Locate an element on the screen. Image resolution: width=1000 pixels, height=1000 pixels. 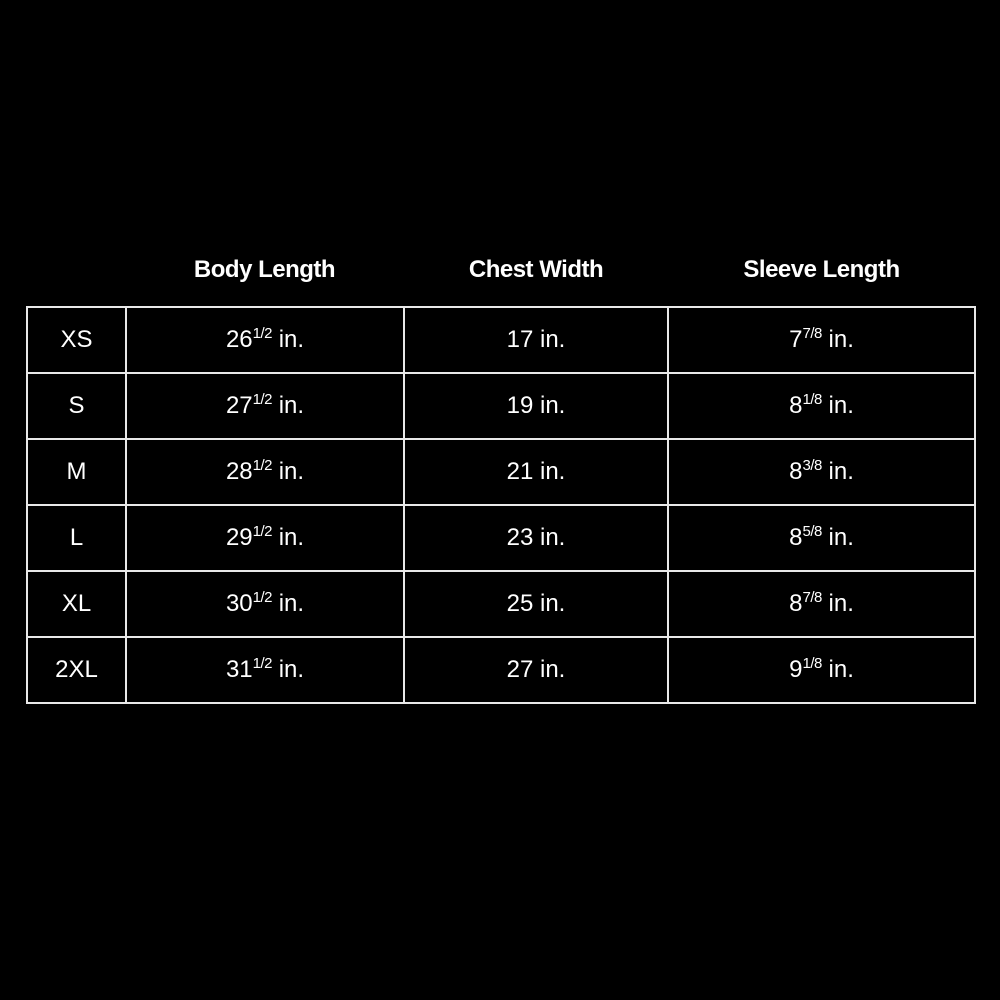
sleeve-length-cell: 87/8 in. is located at coordinates (821, 604).